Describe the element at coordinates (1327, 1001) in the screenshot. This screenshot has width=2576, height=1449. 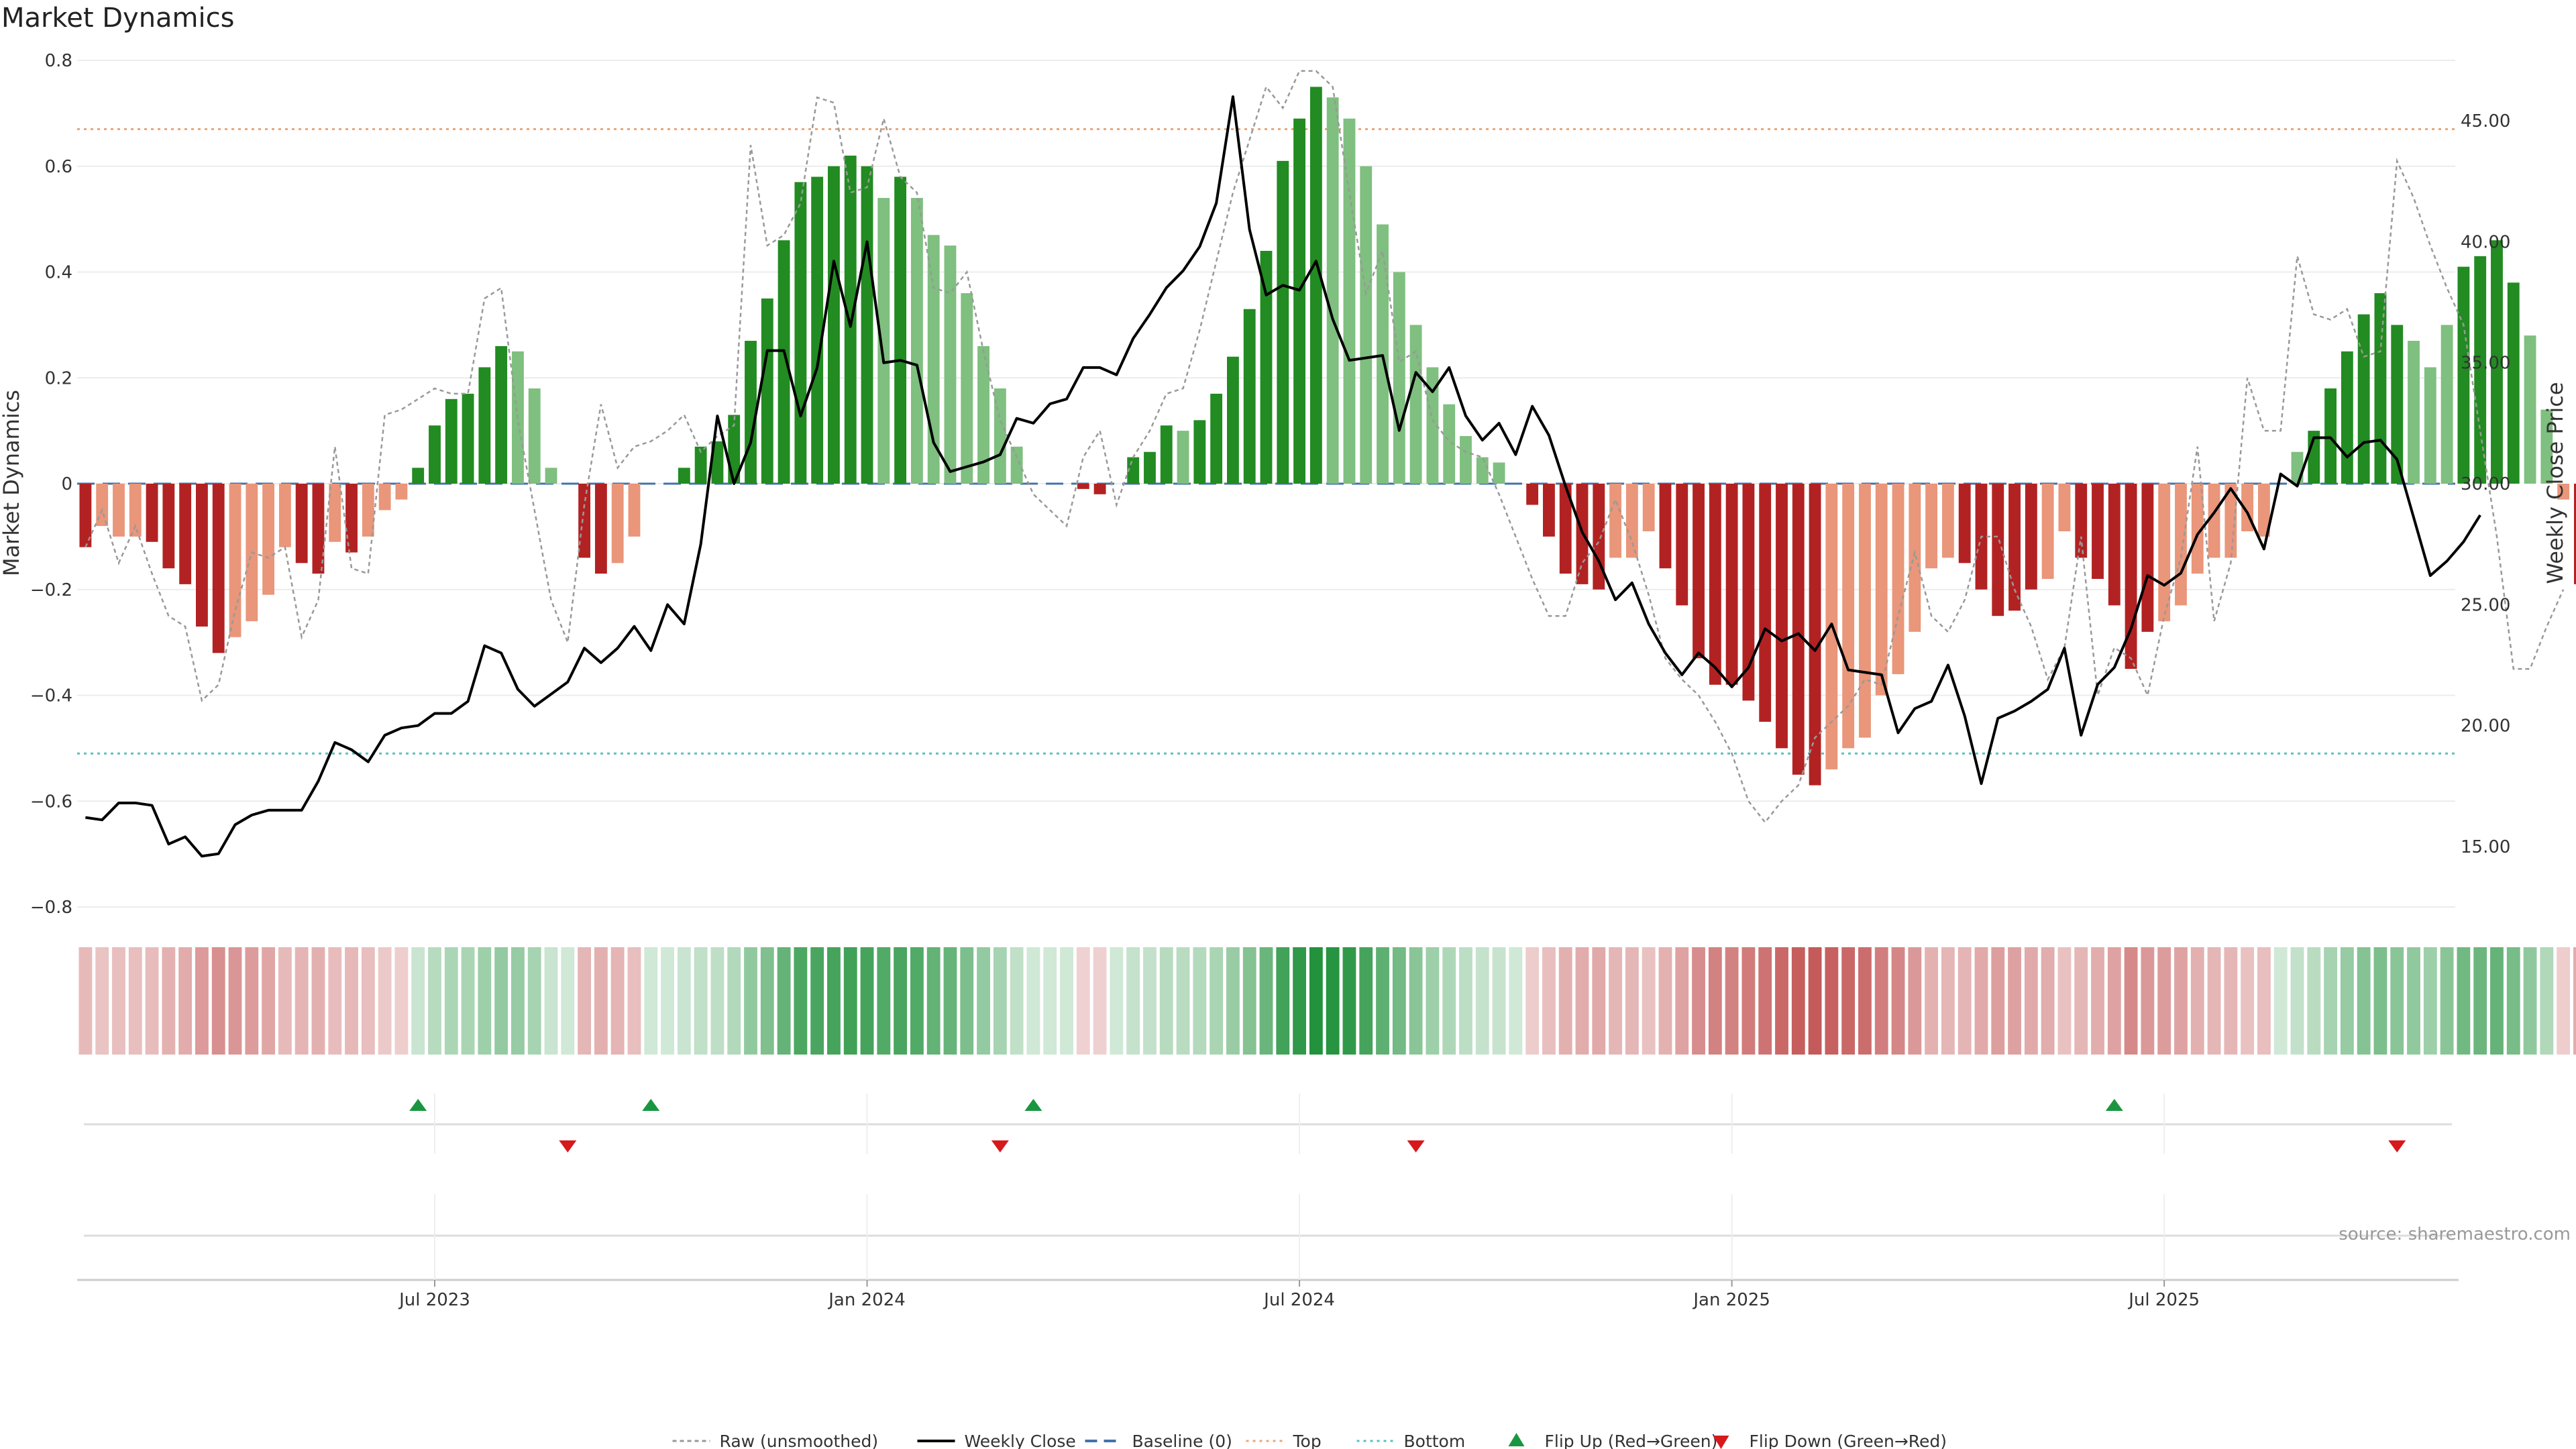
I see `heat-strip` at that location.